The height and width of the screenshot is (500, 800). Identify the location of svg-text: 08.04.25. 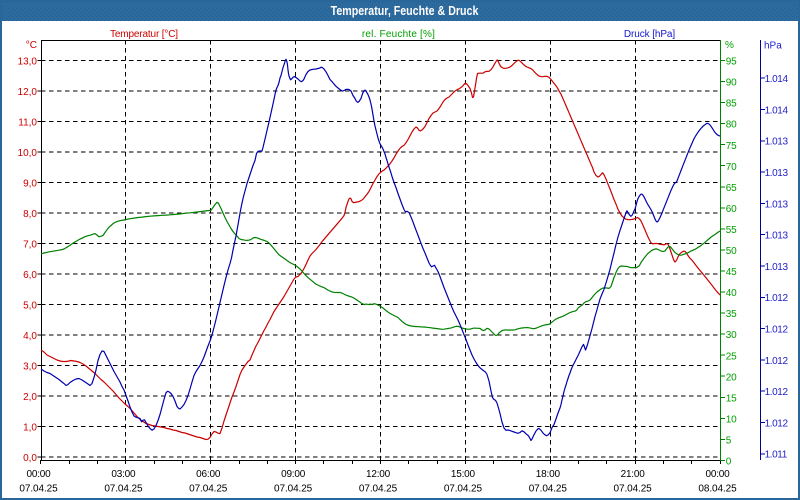
(717, 489).